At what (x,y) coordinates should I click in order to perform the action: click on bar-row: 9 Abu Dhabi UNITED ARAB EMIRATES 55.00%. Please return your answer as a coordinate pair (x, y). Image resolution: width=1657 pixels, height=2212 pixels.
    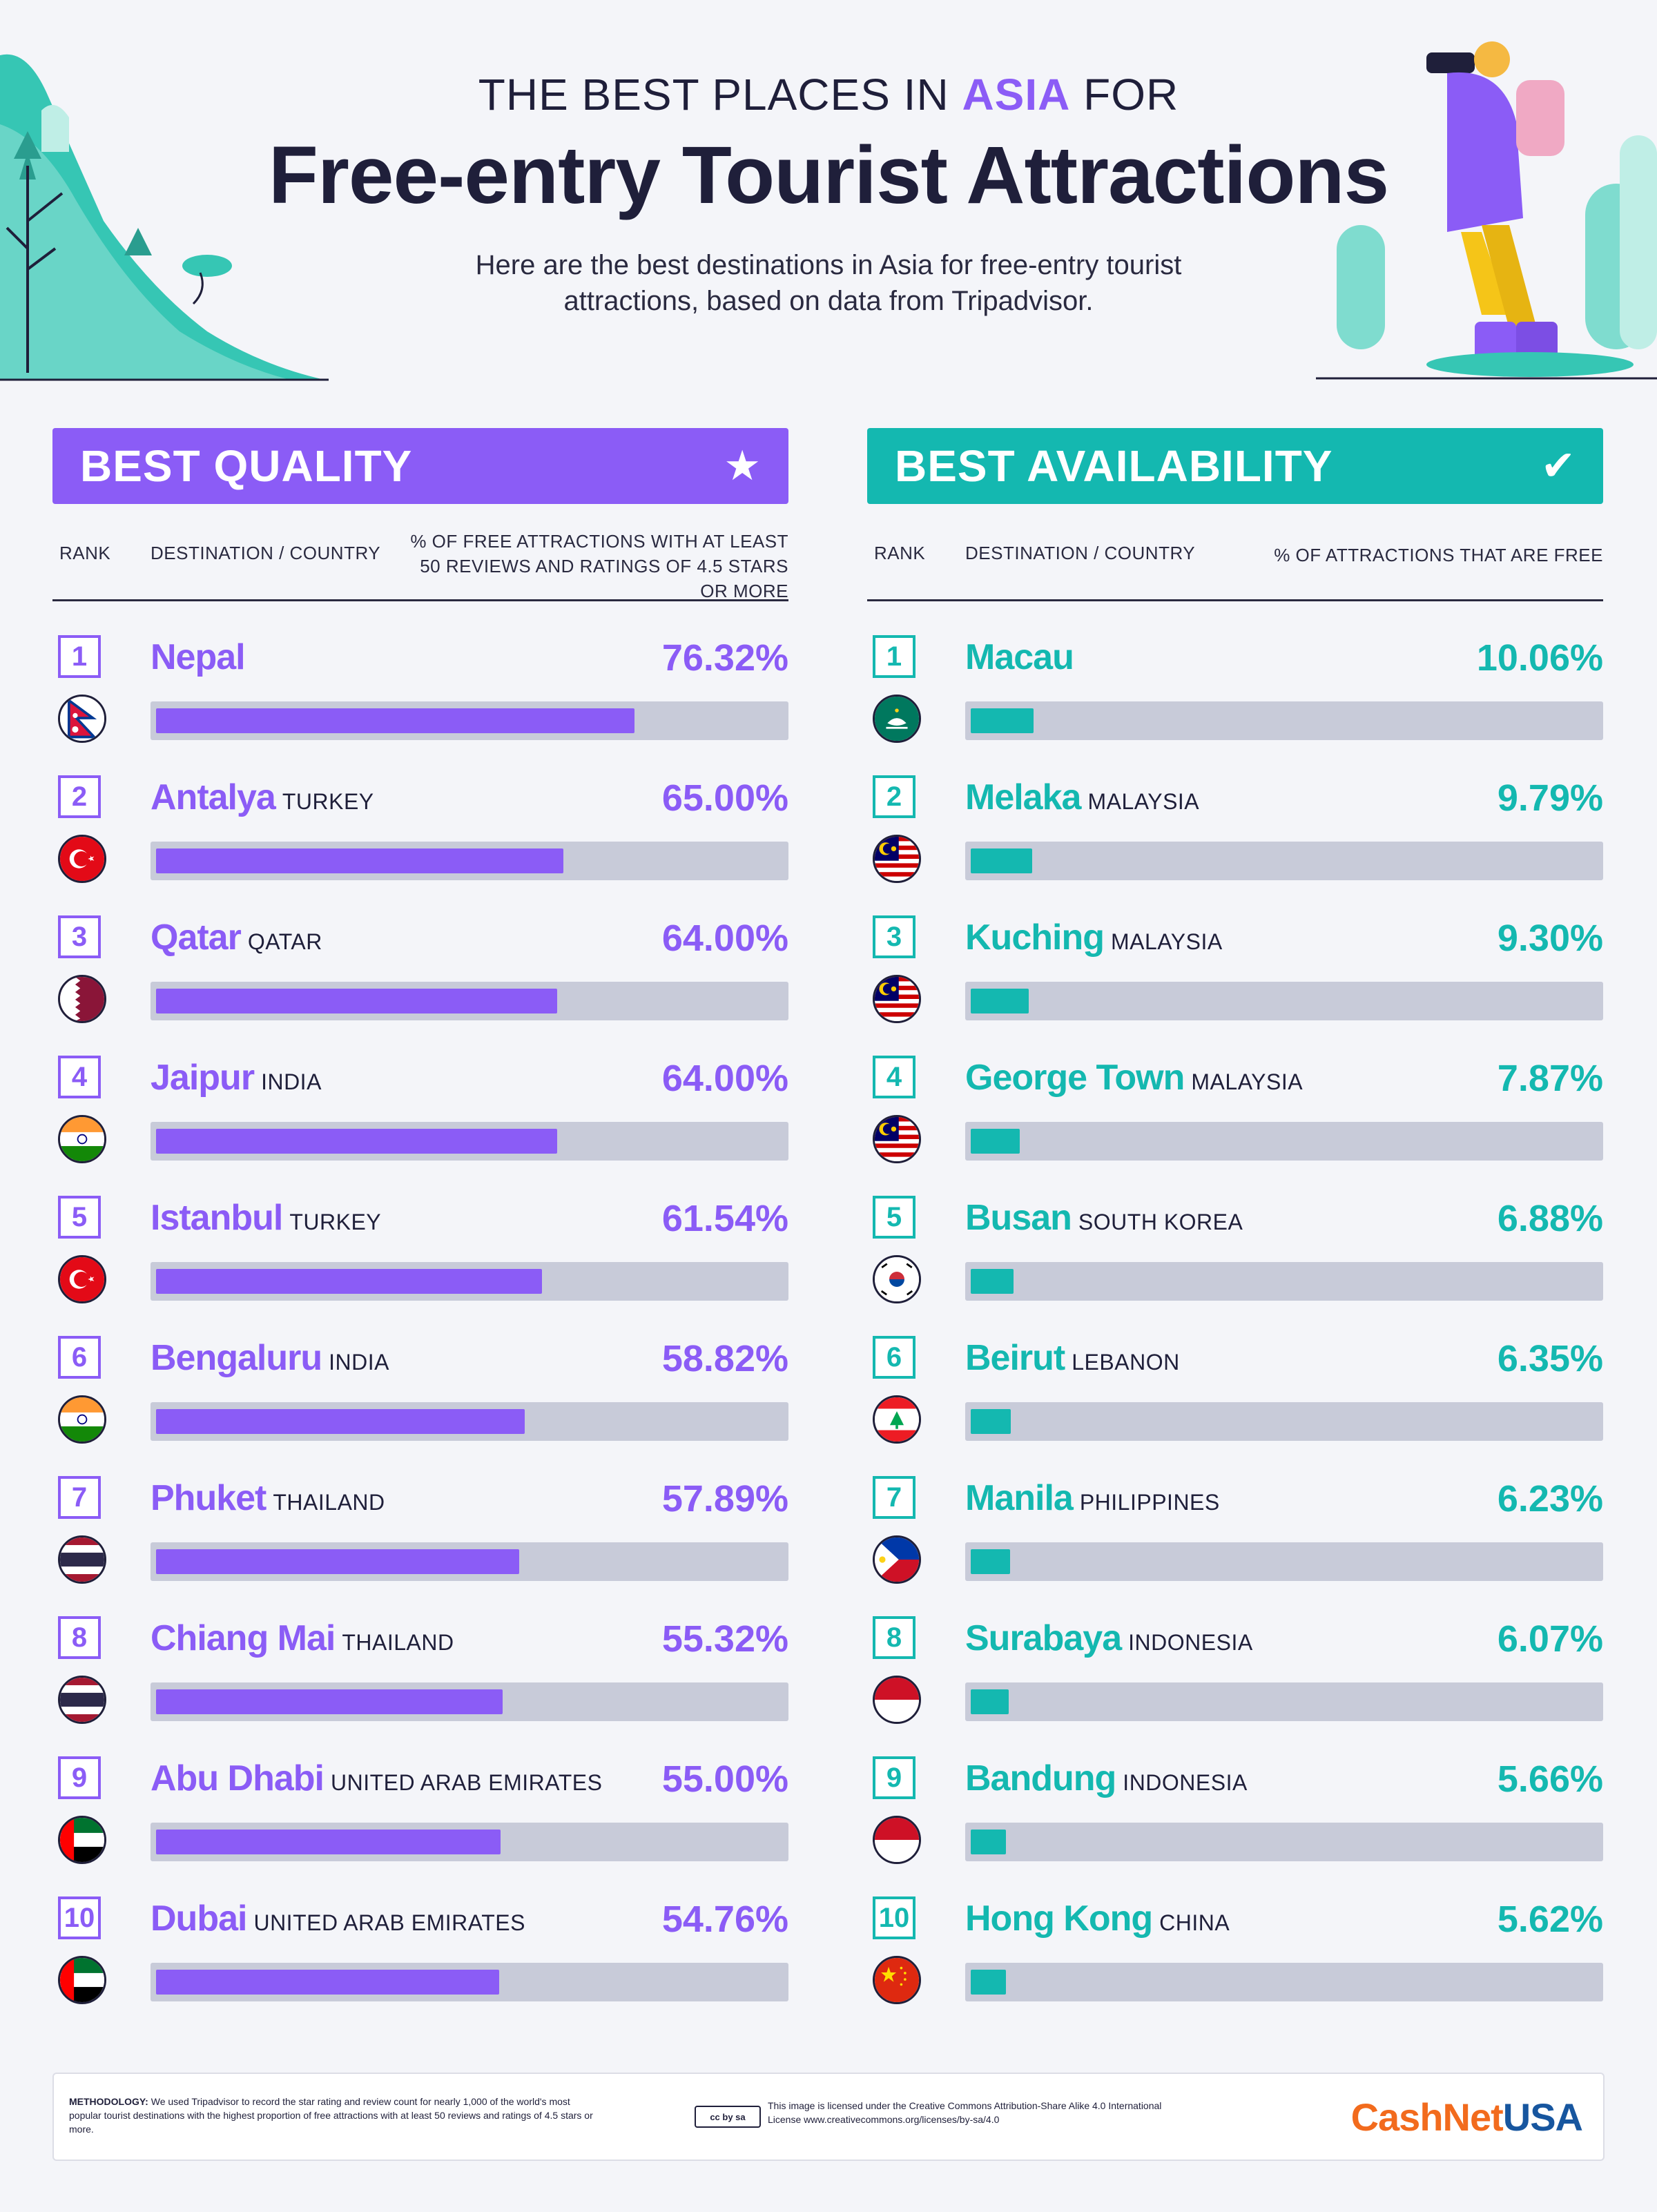
    Looking at the image, I should click on (420, 1826).